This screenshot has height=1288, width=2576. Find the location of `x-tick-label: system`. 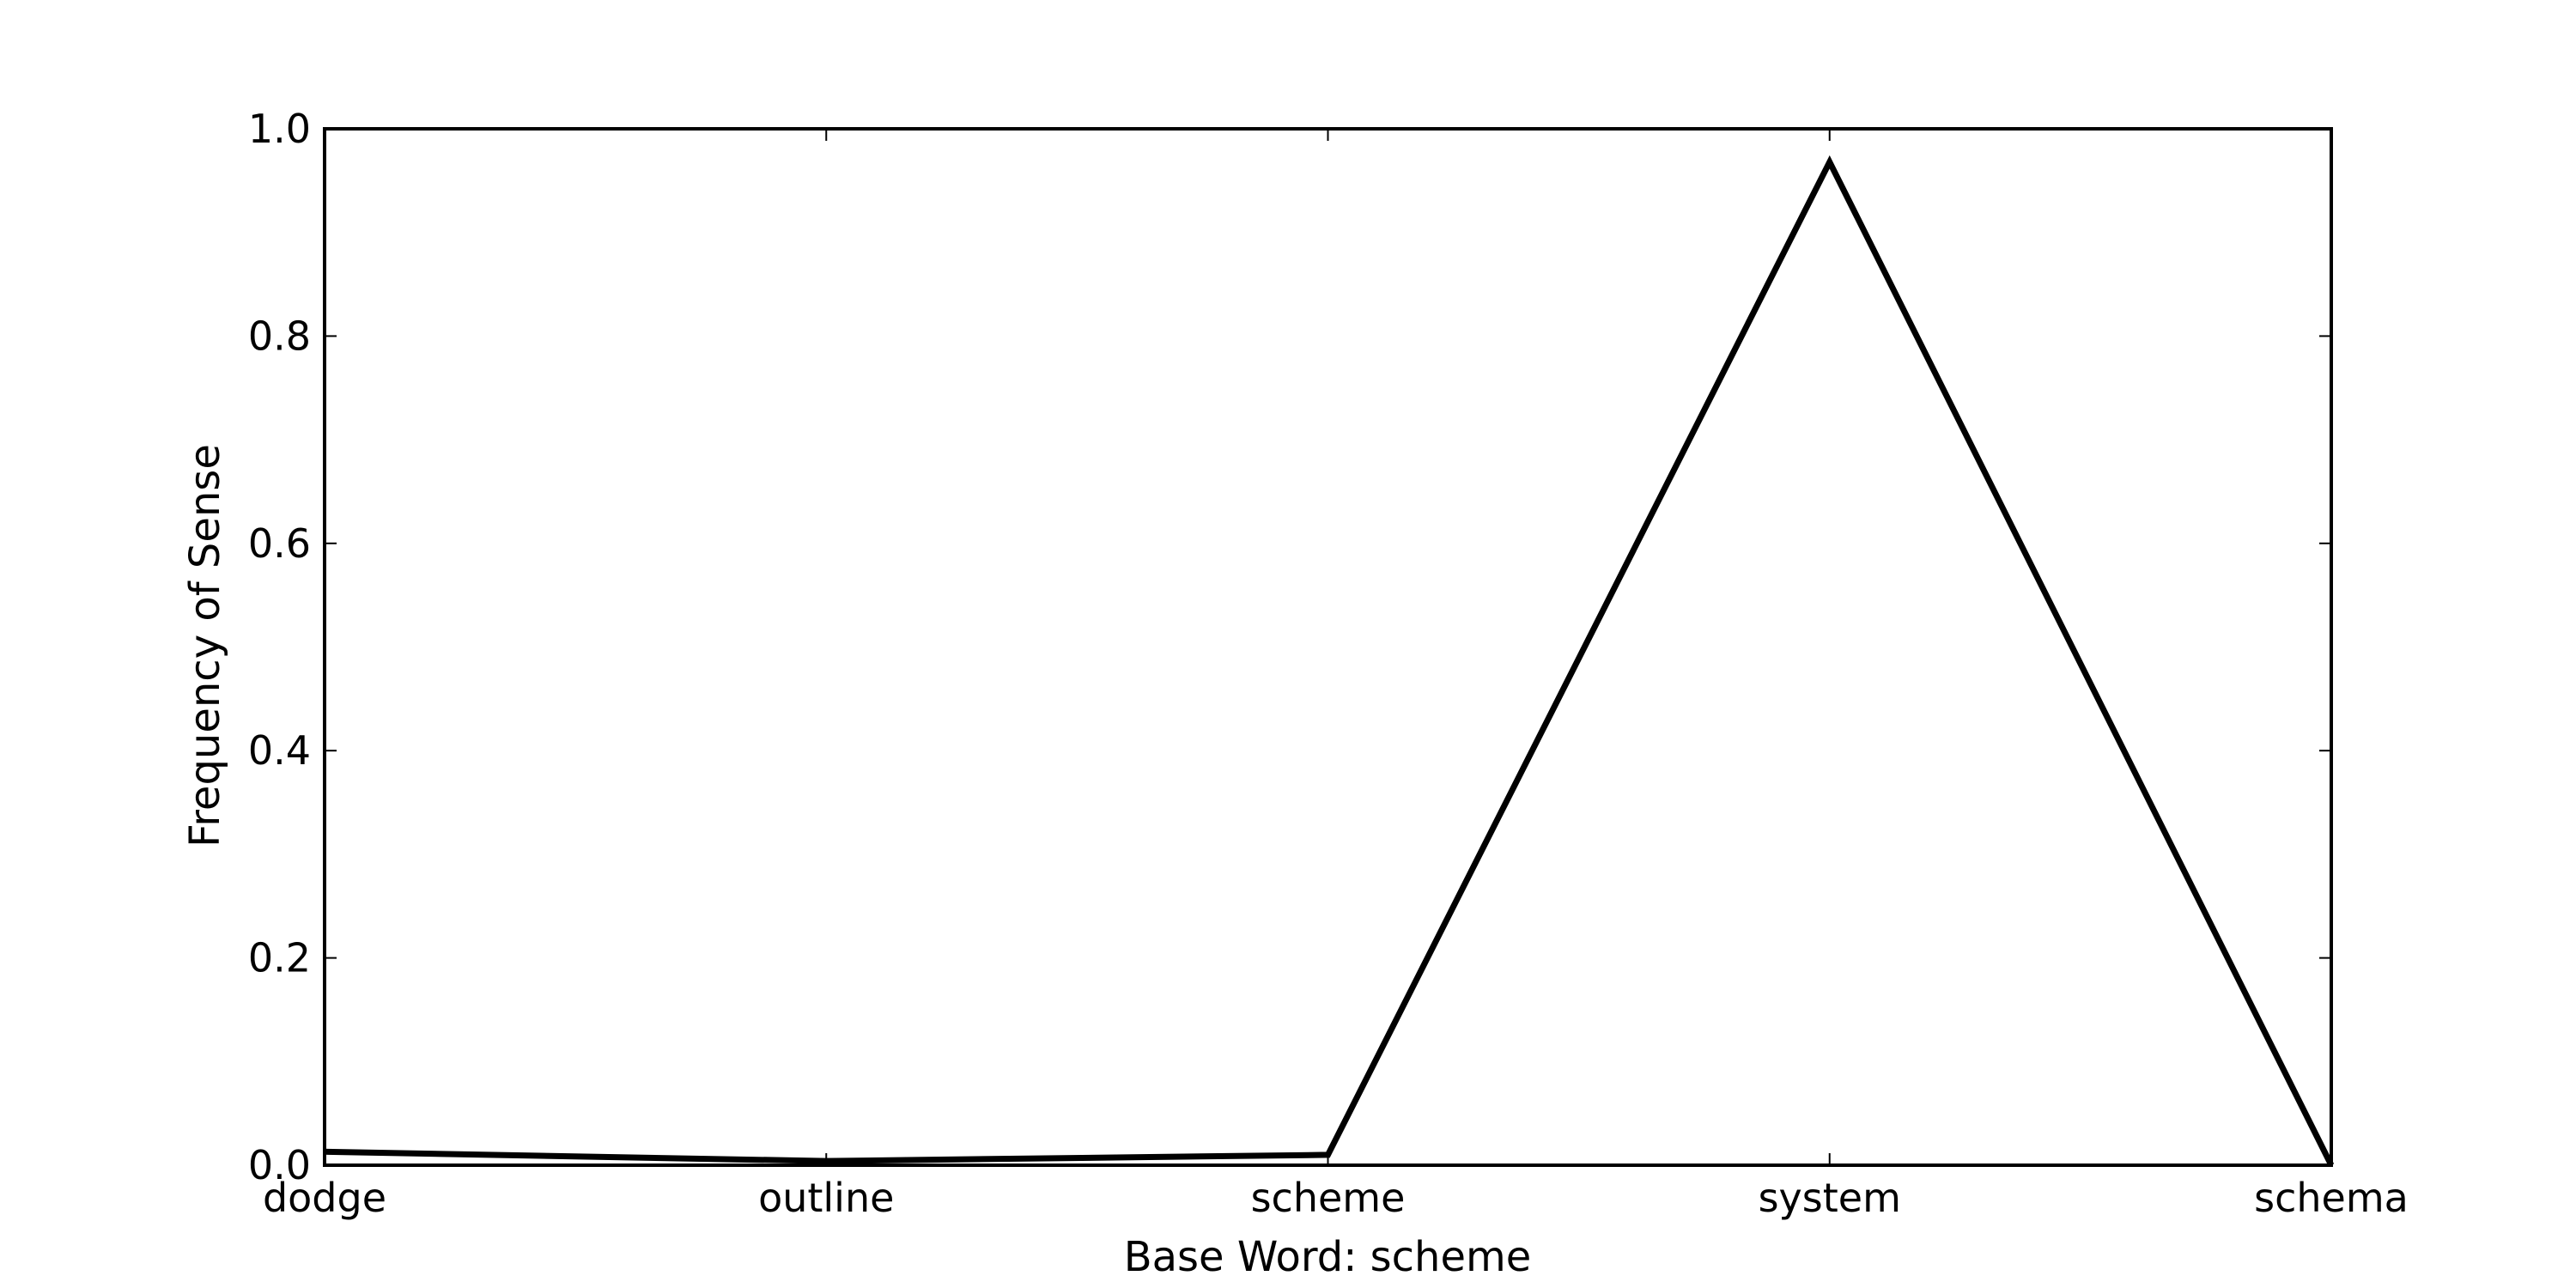

x-tick-label: system is located at coordinates (1830, 1198).